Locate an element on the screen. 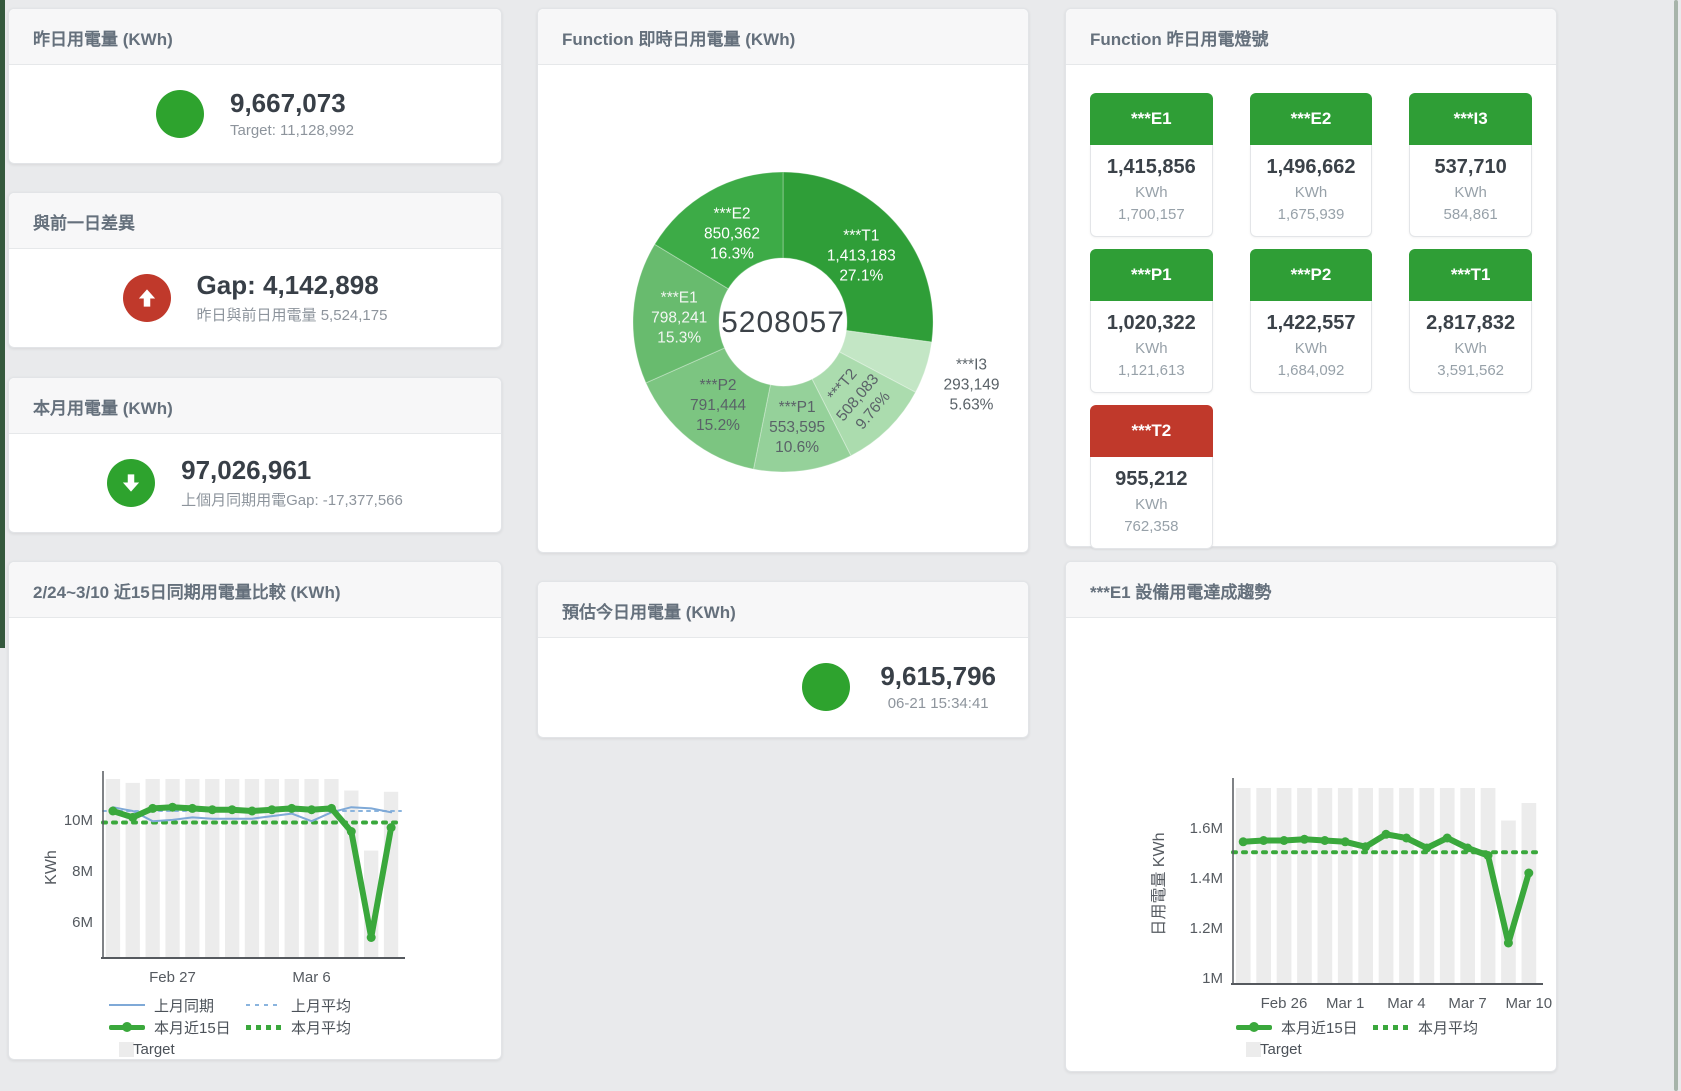 The image size is (1681, 1091). x-tick-label: Feb 26 is located at coordinates (1284, 1003).